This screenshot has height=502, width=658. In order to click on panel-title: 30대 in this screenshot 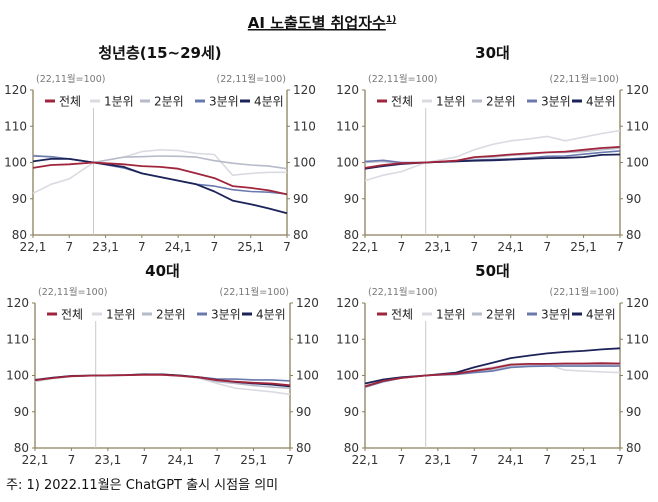, I will do `click(492, 53)`.